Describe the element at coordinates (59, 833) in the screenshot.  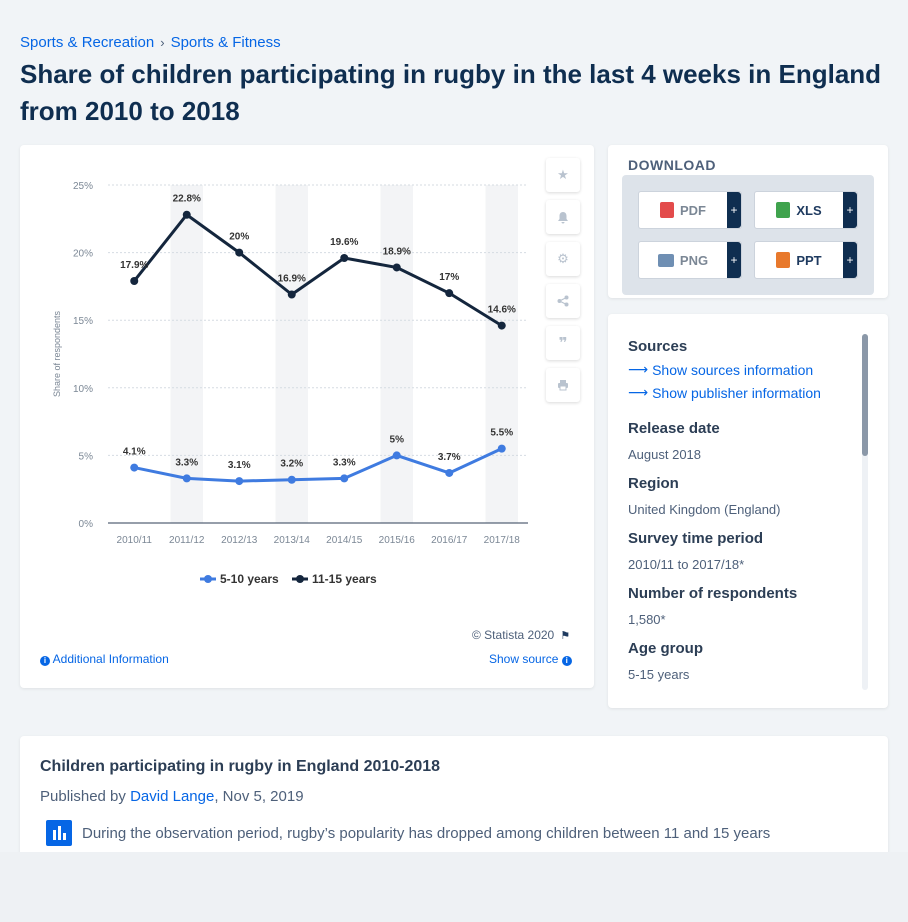
I see `bar-chart-icon` at that location.